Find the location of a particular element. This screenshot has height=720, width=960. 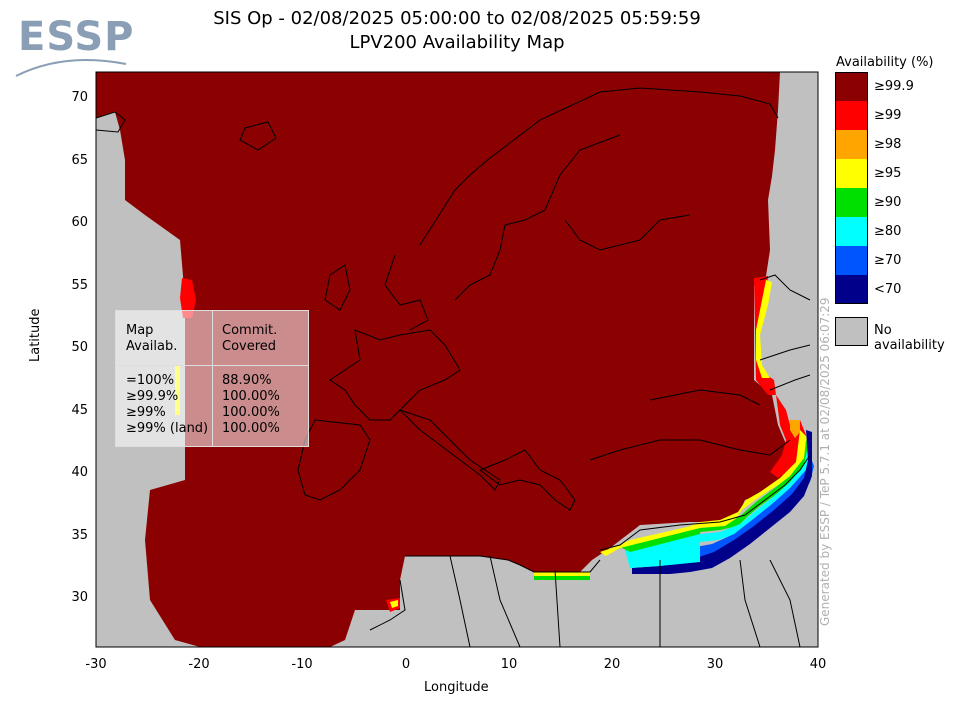

legend-label-no-availability: No availability is located at coordinates (909, 338).